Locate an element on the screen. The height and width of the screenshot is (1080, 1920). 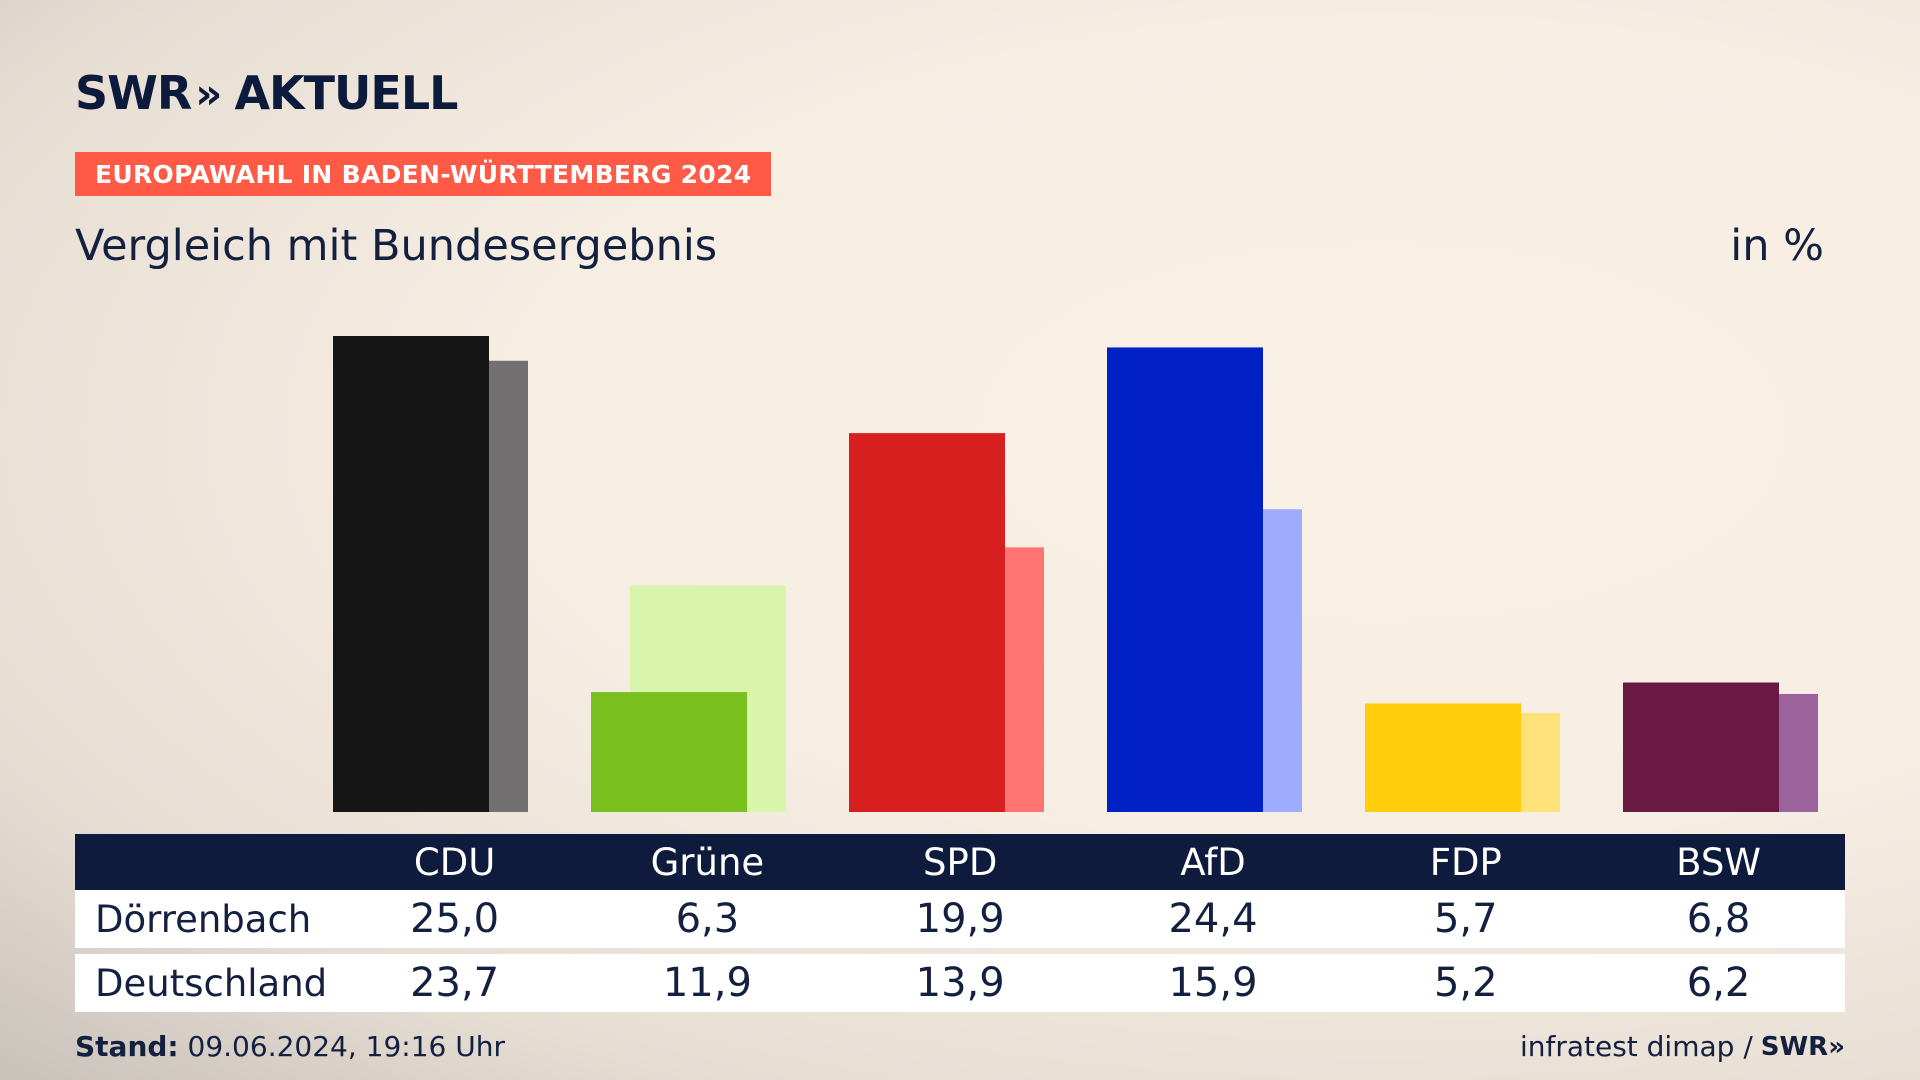
table-cell: 11,9 is located at coordinates (707, 983).